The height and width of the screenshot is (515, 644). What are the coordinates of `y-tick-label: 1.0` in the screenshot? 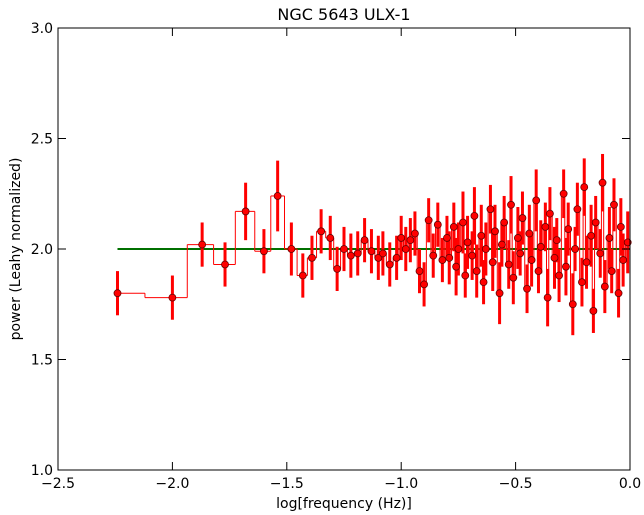 It's located at (42, 471).